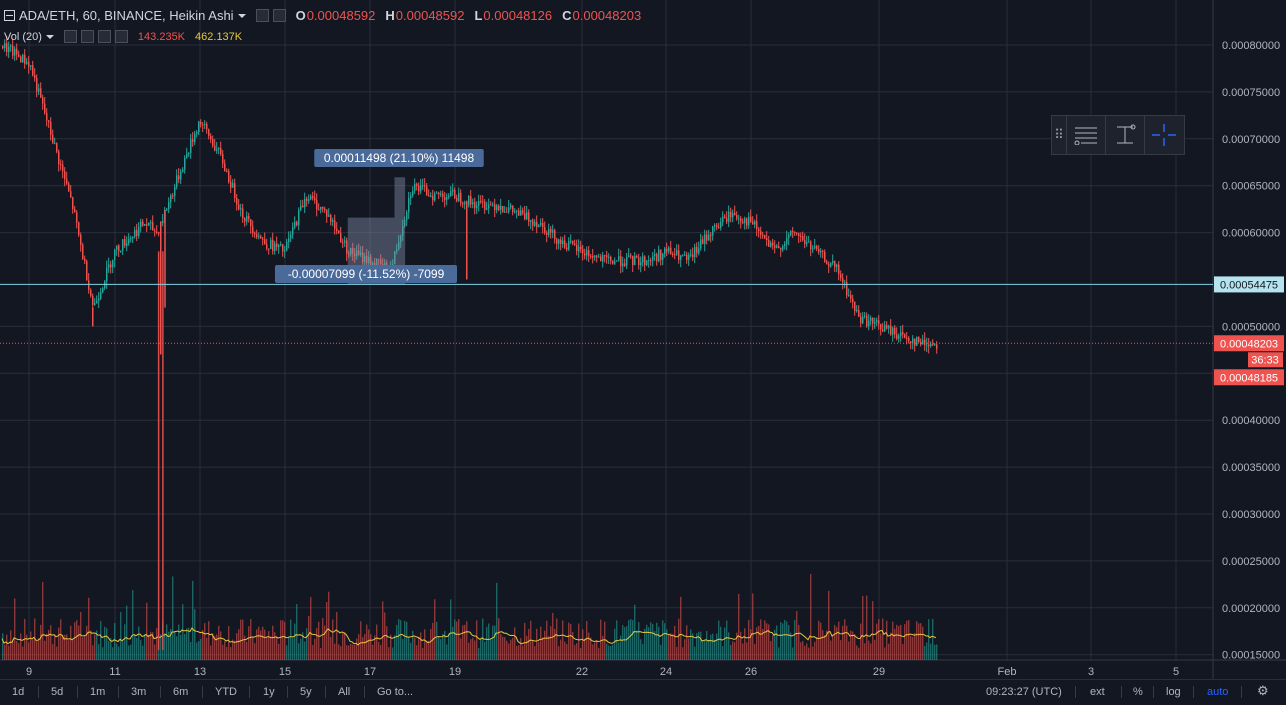  Describe the element at coordinates (226, 692) in the screenshot. I see `range-ytd-button: YTD` at that location.